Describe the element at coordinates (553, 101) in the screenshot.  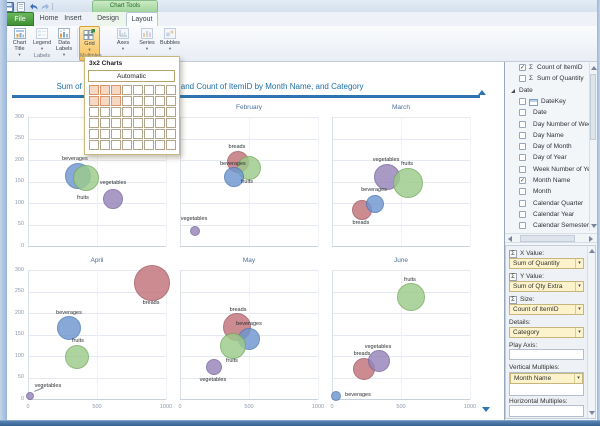
I see `field-item-label: DateKey` at that location.